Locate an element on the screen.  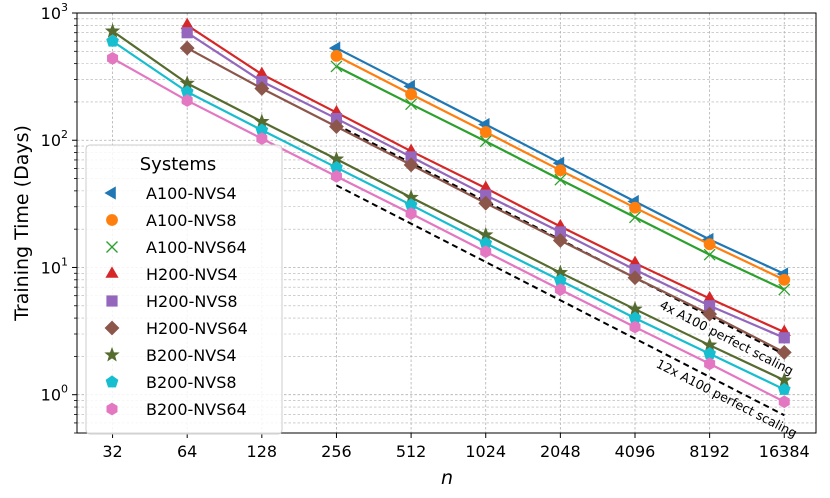
y-axis-label: Training Time (Days) is located at coordinates (22, 223).